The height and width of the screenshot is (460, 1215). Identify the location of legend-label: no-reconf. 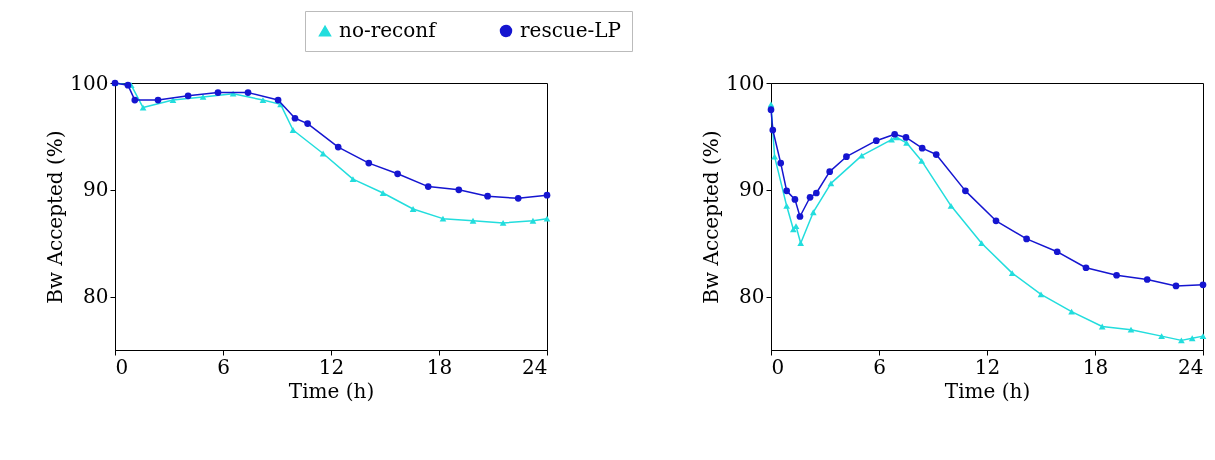
(388, 30).